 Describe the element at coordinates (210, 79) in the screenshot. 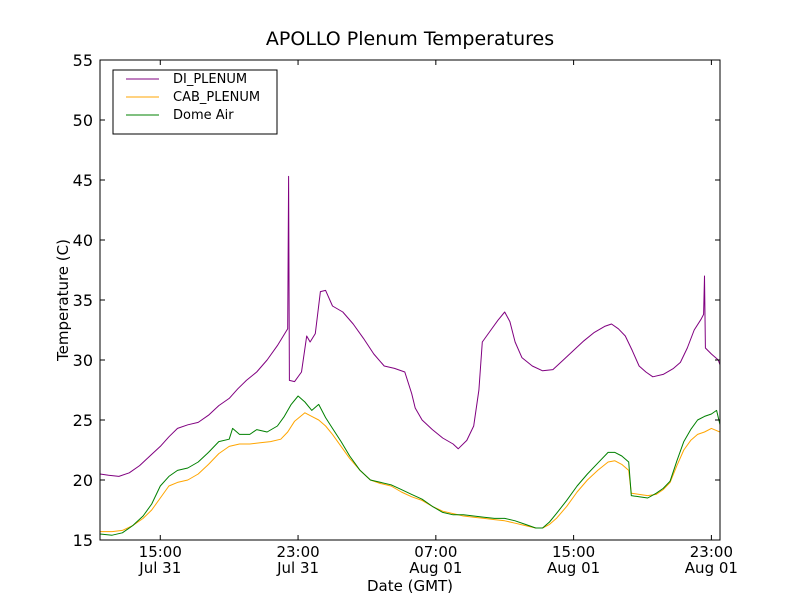

I see `legend-label: DI_PLENUM` at that location.